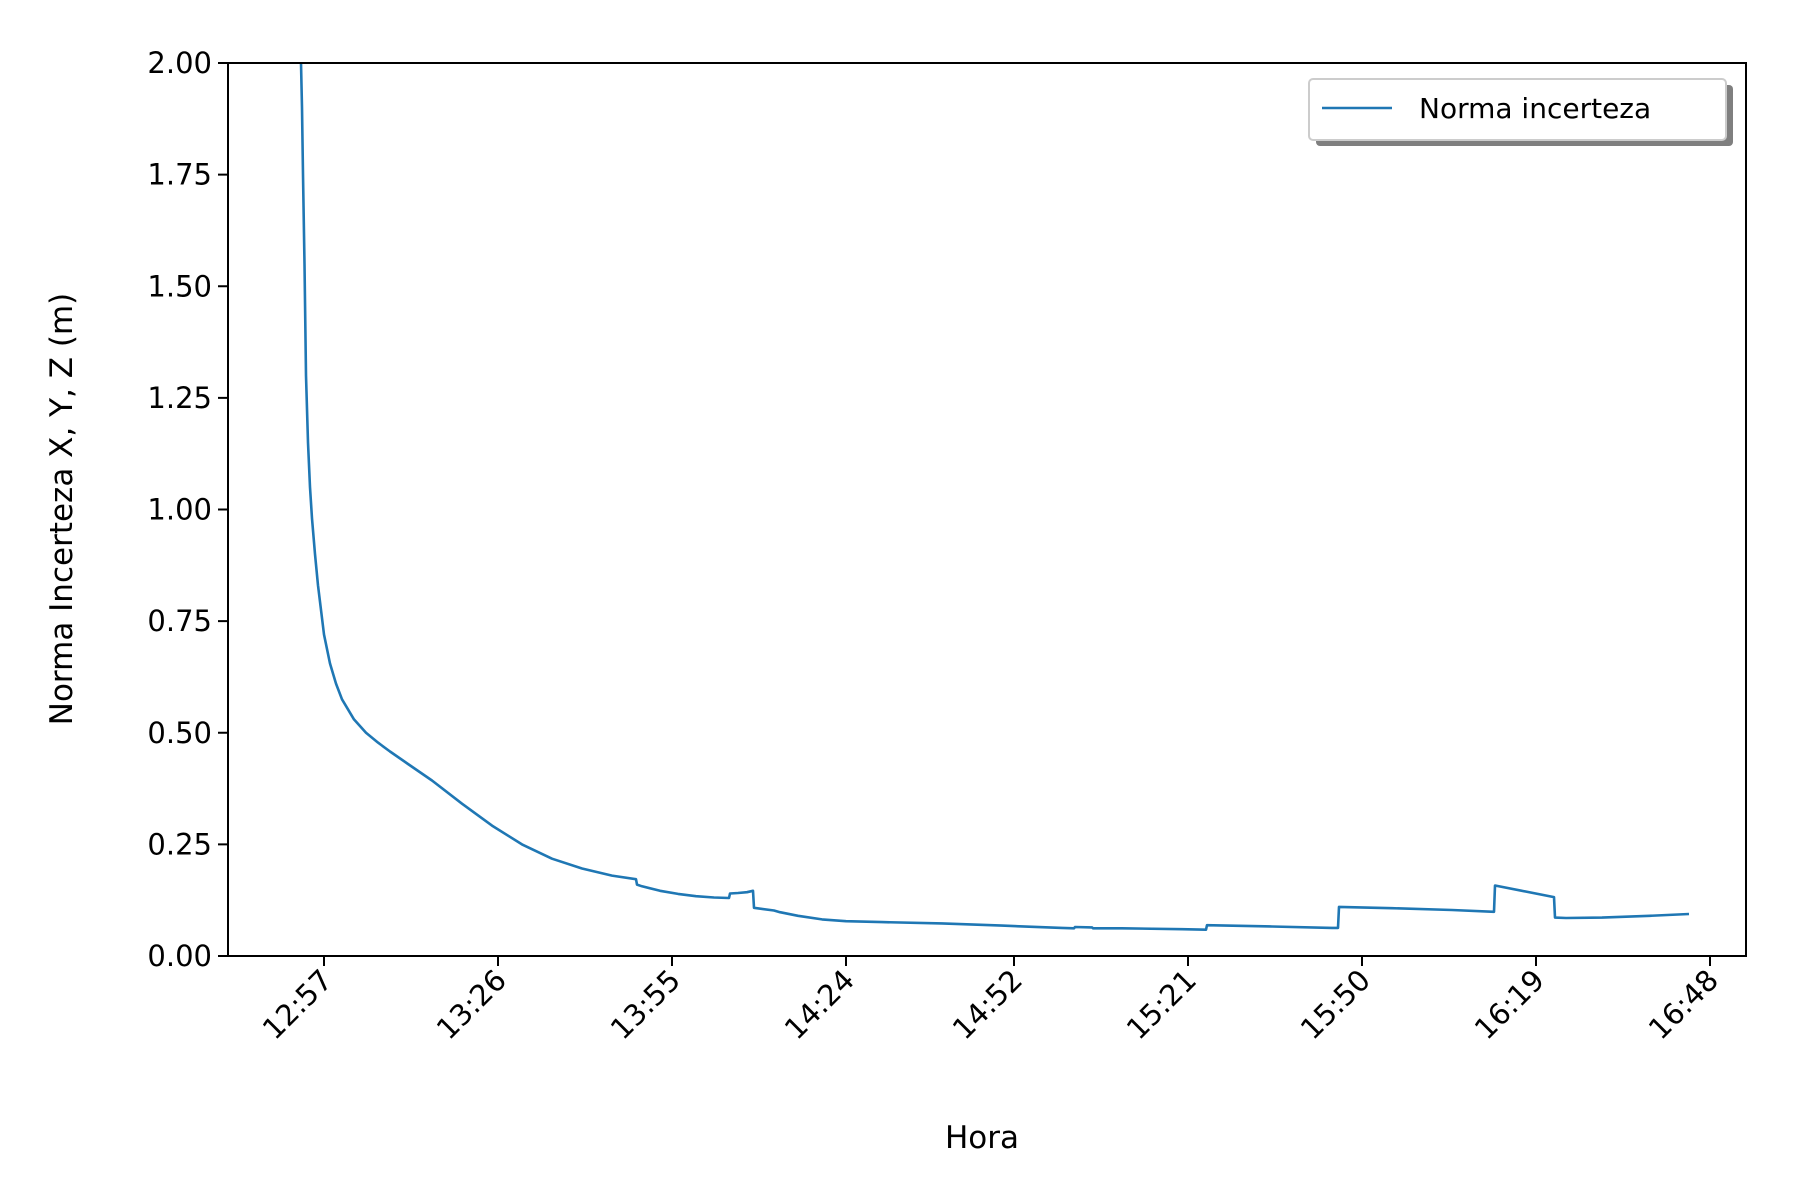  I want to click on y-tick-label: 0.75, so click(179, 621).